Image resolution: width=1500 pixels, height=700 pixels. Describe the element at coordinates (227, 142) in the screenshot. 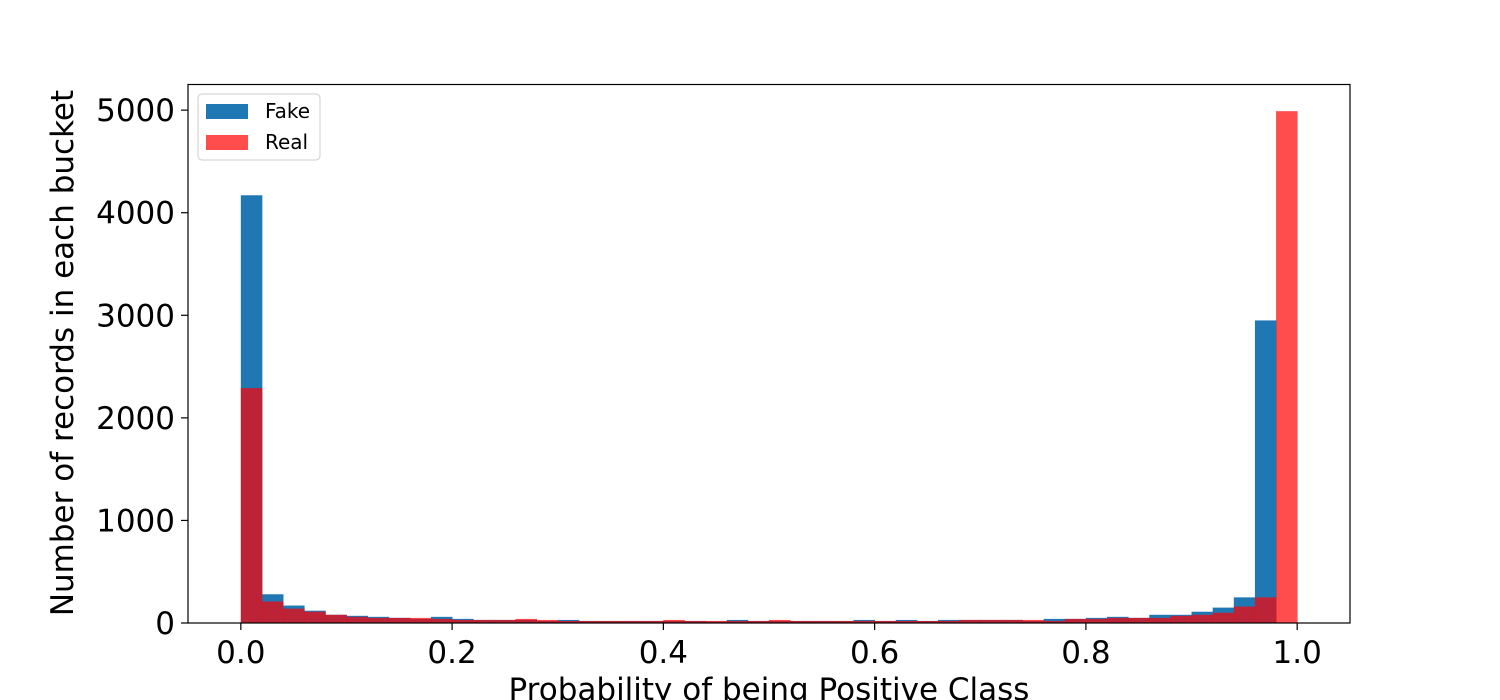

I see `legend-swatch-real` at that location.